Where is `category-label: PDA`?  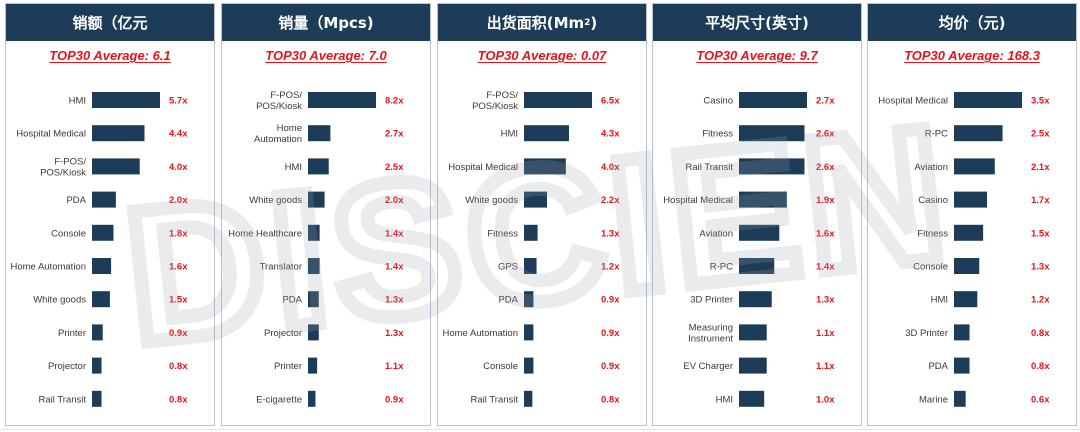 category-label: PDA is located at coordinates (508, 300).